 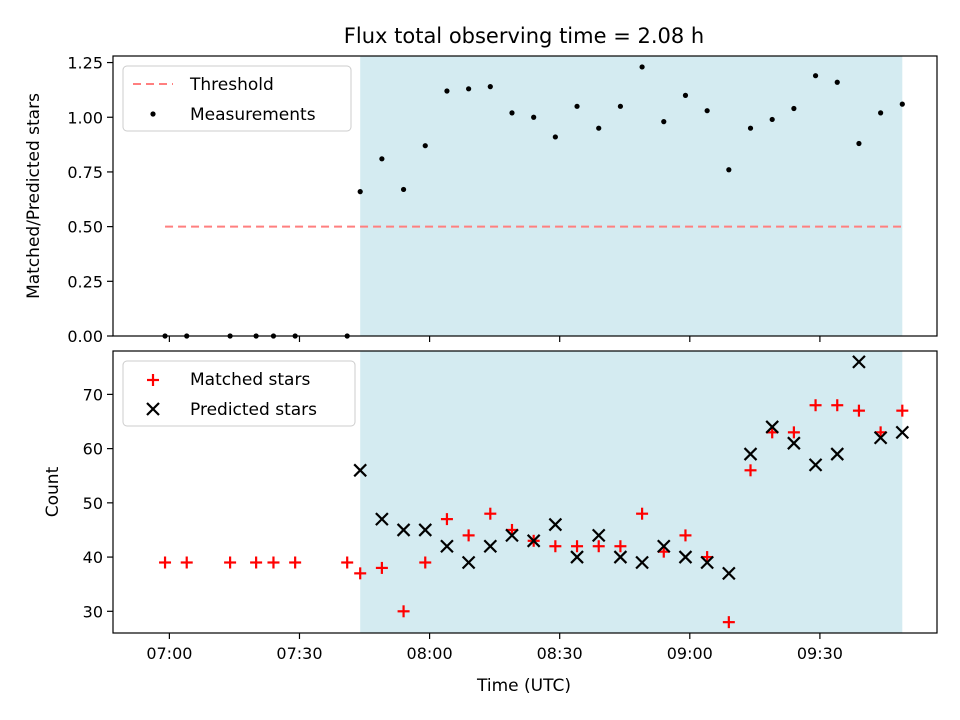 I want to click on bottom-ytick-label: 40, so click(x=93, y=557).